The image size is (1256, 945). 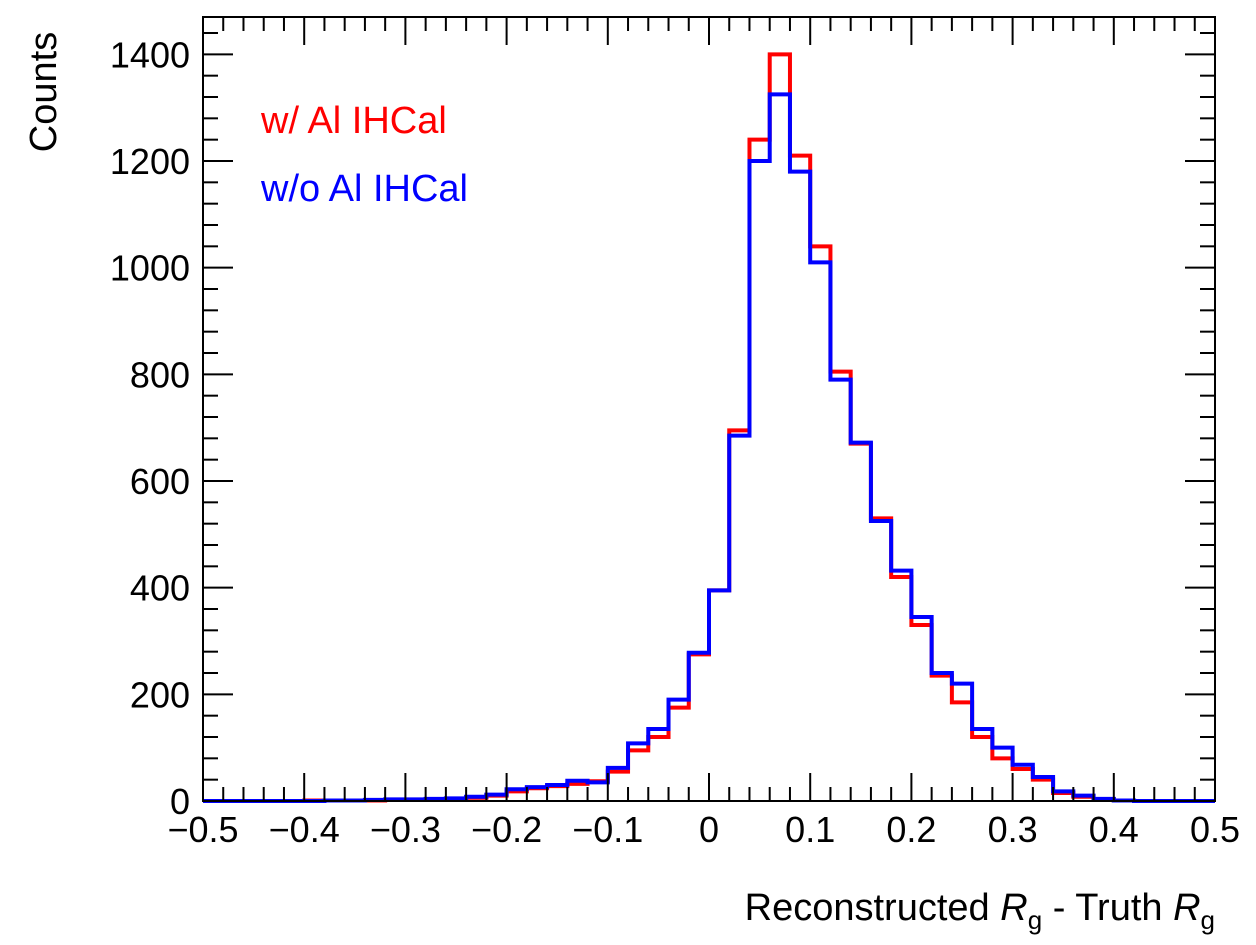 What do you see at coordinates (709, 829) in the screenshot?
I see `x-tick-label: 0` at bounding box center [709, 829].